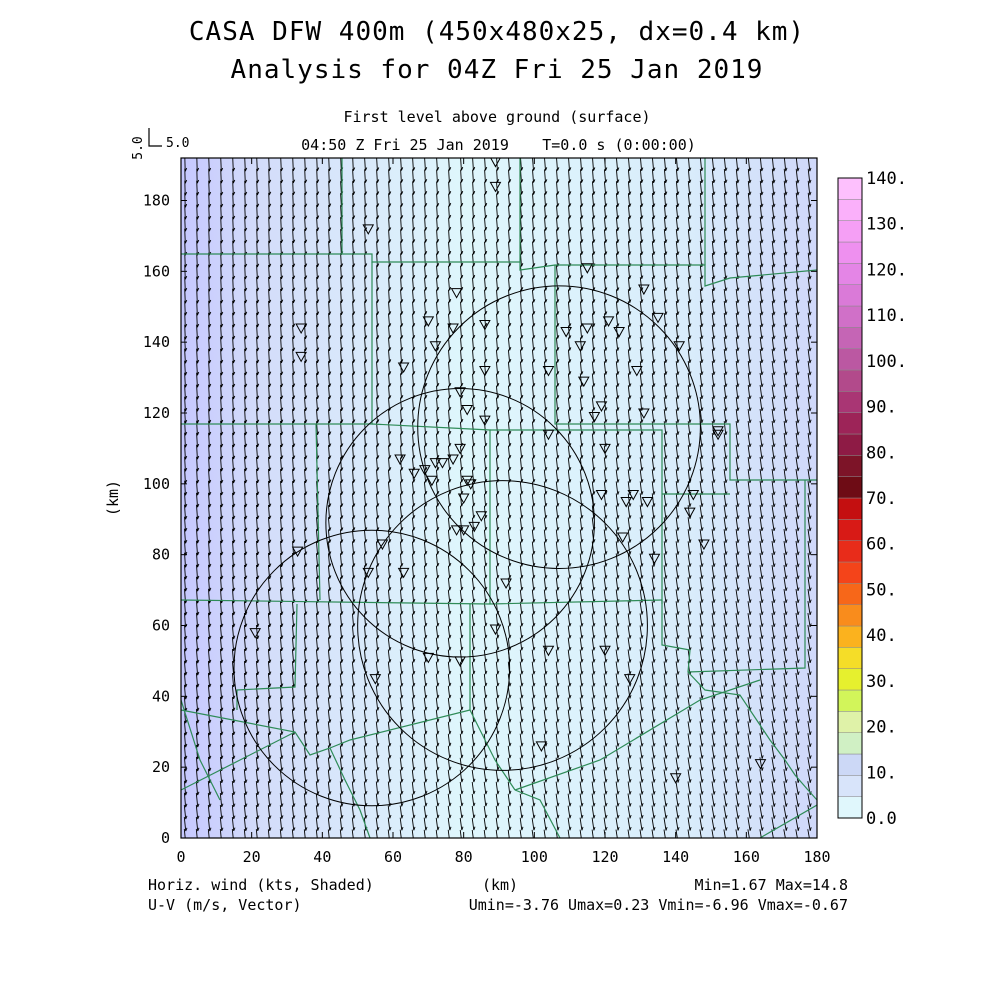  What do you see at coordinates (160, 144) in the screenshot?
I see `vector-key: 5.0 5.0` at bounding box center [160, 144].